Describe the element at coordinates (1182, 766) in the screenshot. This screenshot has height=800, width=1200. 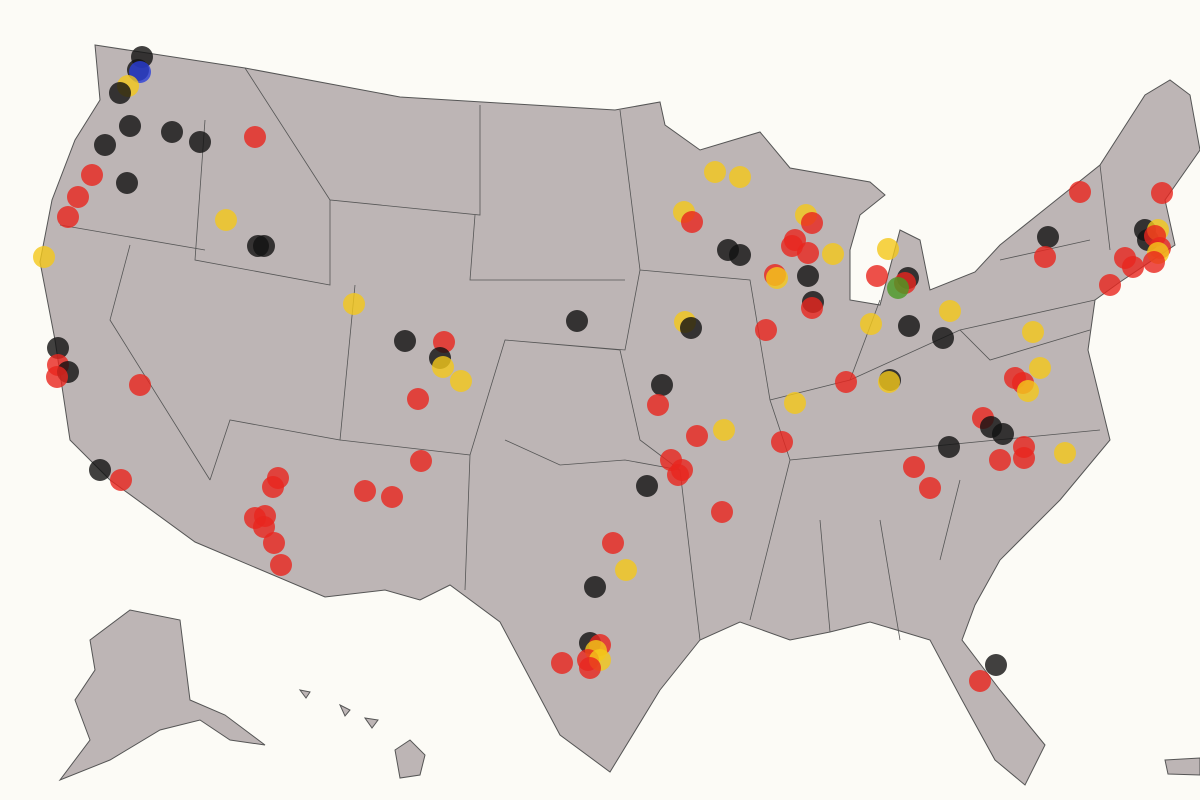
I see `island` at that location.